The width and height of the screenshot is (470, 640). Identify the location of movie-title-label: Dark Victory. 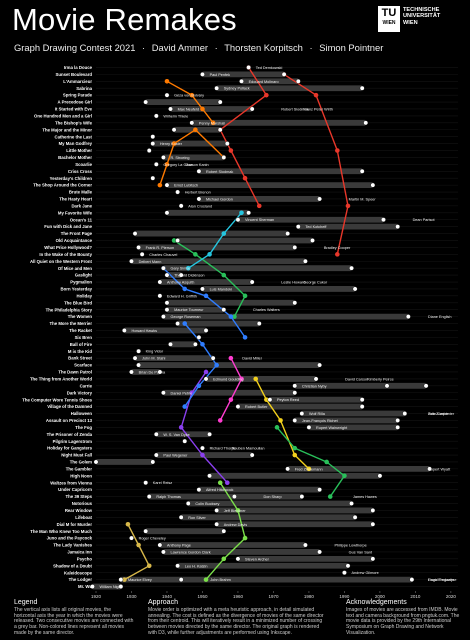
(80, 392).